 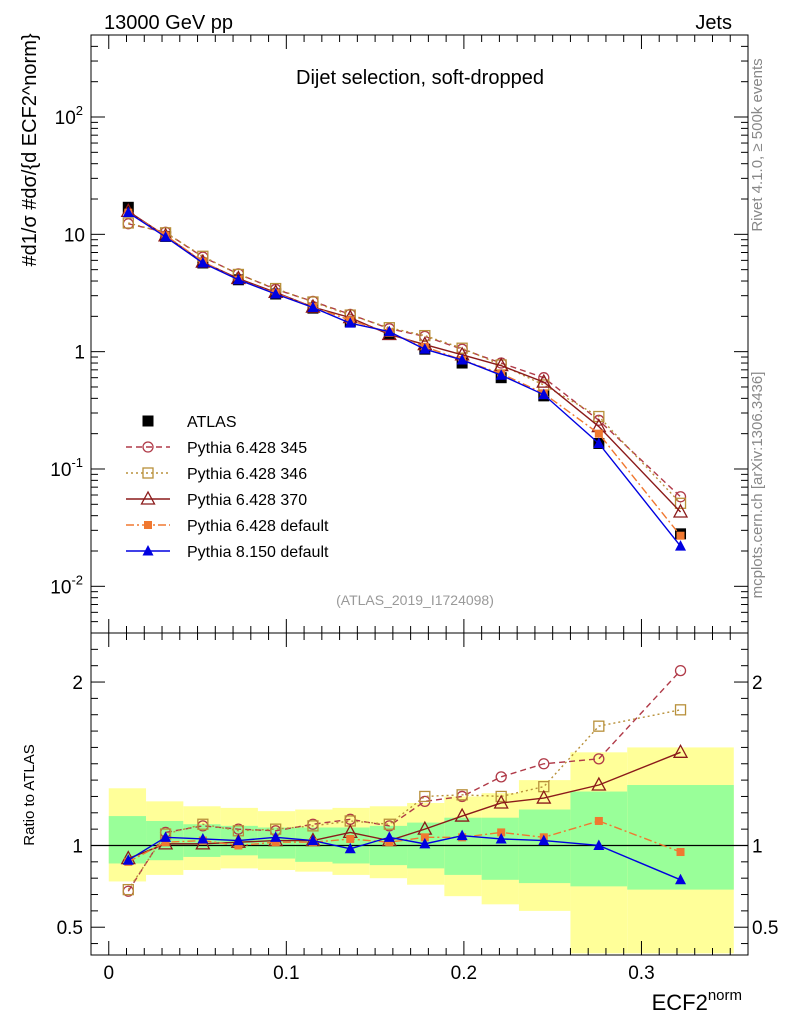 What do you see at coordinates (247, 500) in the screenshot?
I see `legend-label-pythia-6-428-370: Pythia 6.428 370` at bounding box center [247, 500].